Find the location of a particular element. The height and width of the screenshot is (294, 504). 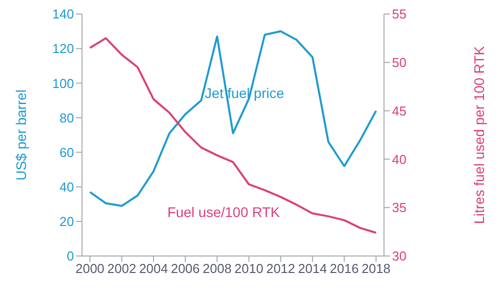

y-tick-label: 140 is located at coordinates (63, 14).